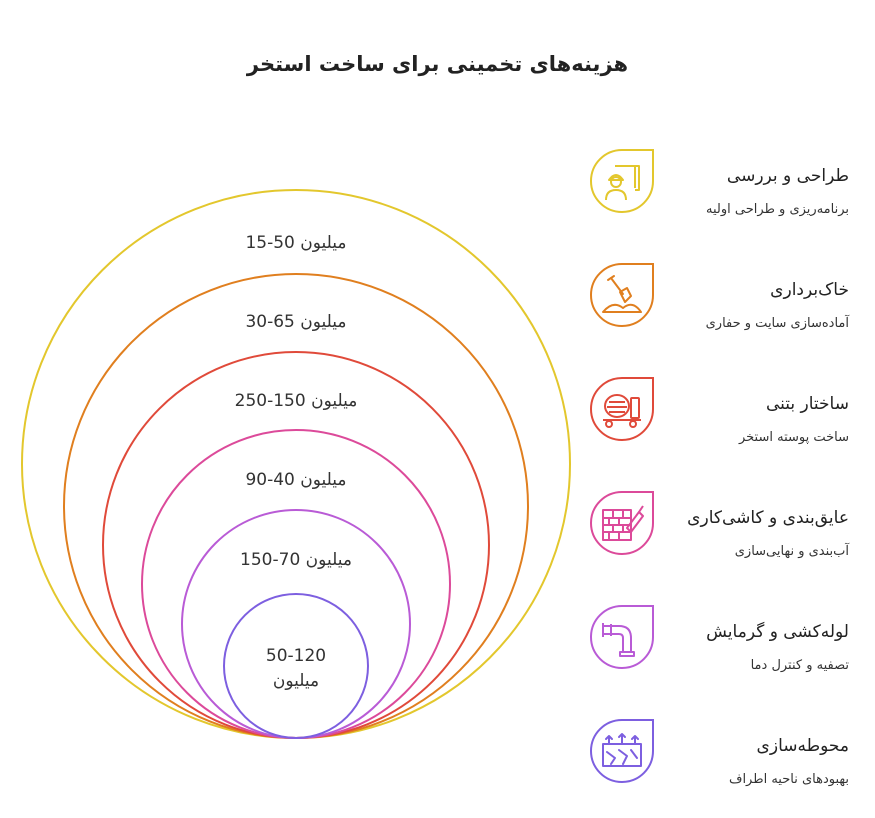 The width and height of the screenshot is (875, 818). What do you see at coordinates (437, 654) in the screenshot?
I see `stage-plumbing: لوله‌کشی و گرمایش تصفیه و کنترل دما` at bounding box center [437, 654].